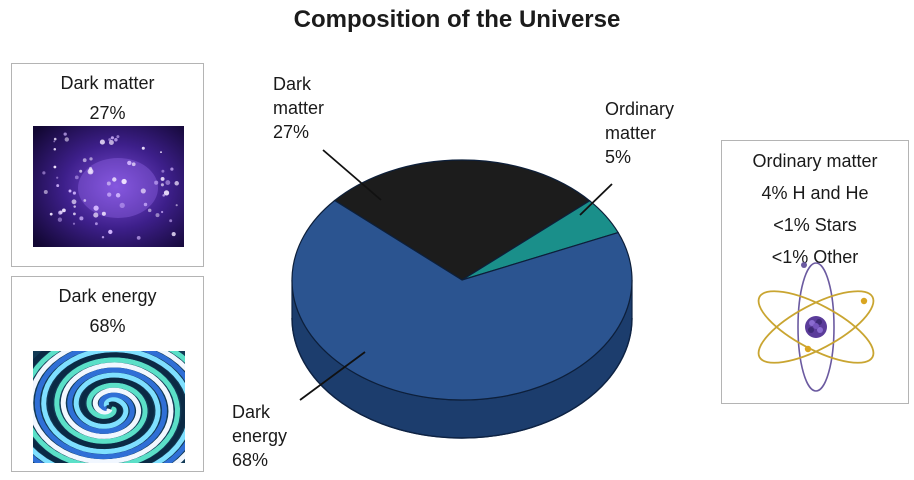  What do you see at coordinates (107, 326) in the screenshot?
I see `dark-energy-panel-percent: 68%` at bounding box center [107, 326].